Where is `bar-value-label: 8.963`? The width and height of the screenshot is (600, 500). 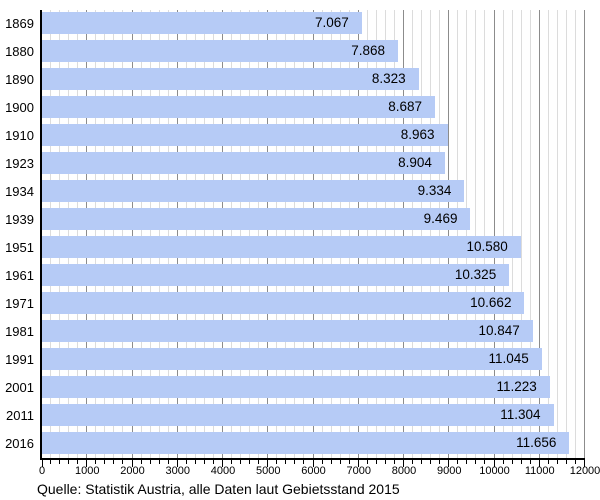 bar-value-label: 8.963 is located at coordinates (417, 134).